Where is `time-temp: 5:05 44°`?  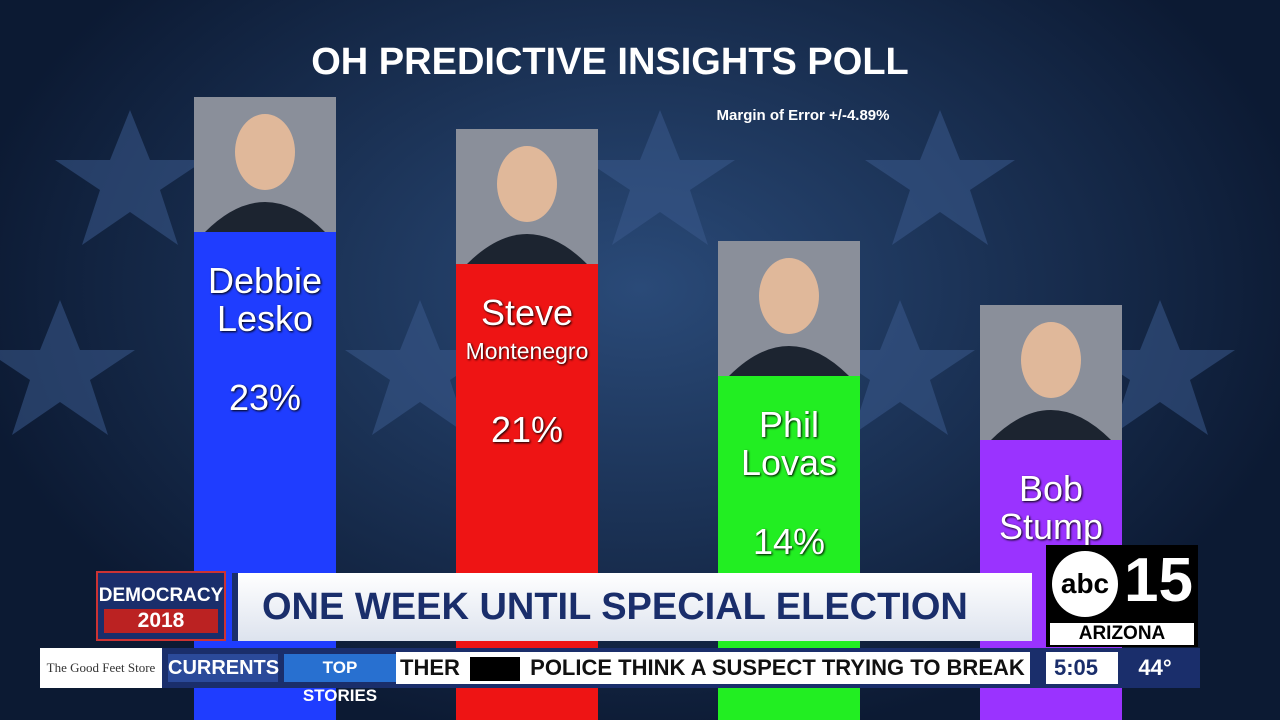
time-temp: 5:05 44° is located at coordinates (1119, 668).